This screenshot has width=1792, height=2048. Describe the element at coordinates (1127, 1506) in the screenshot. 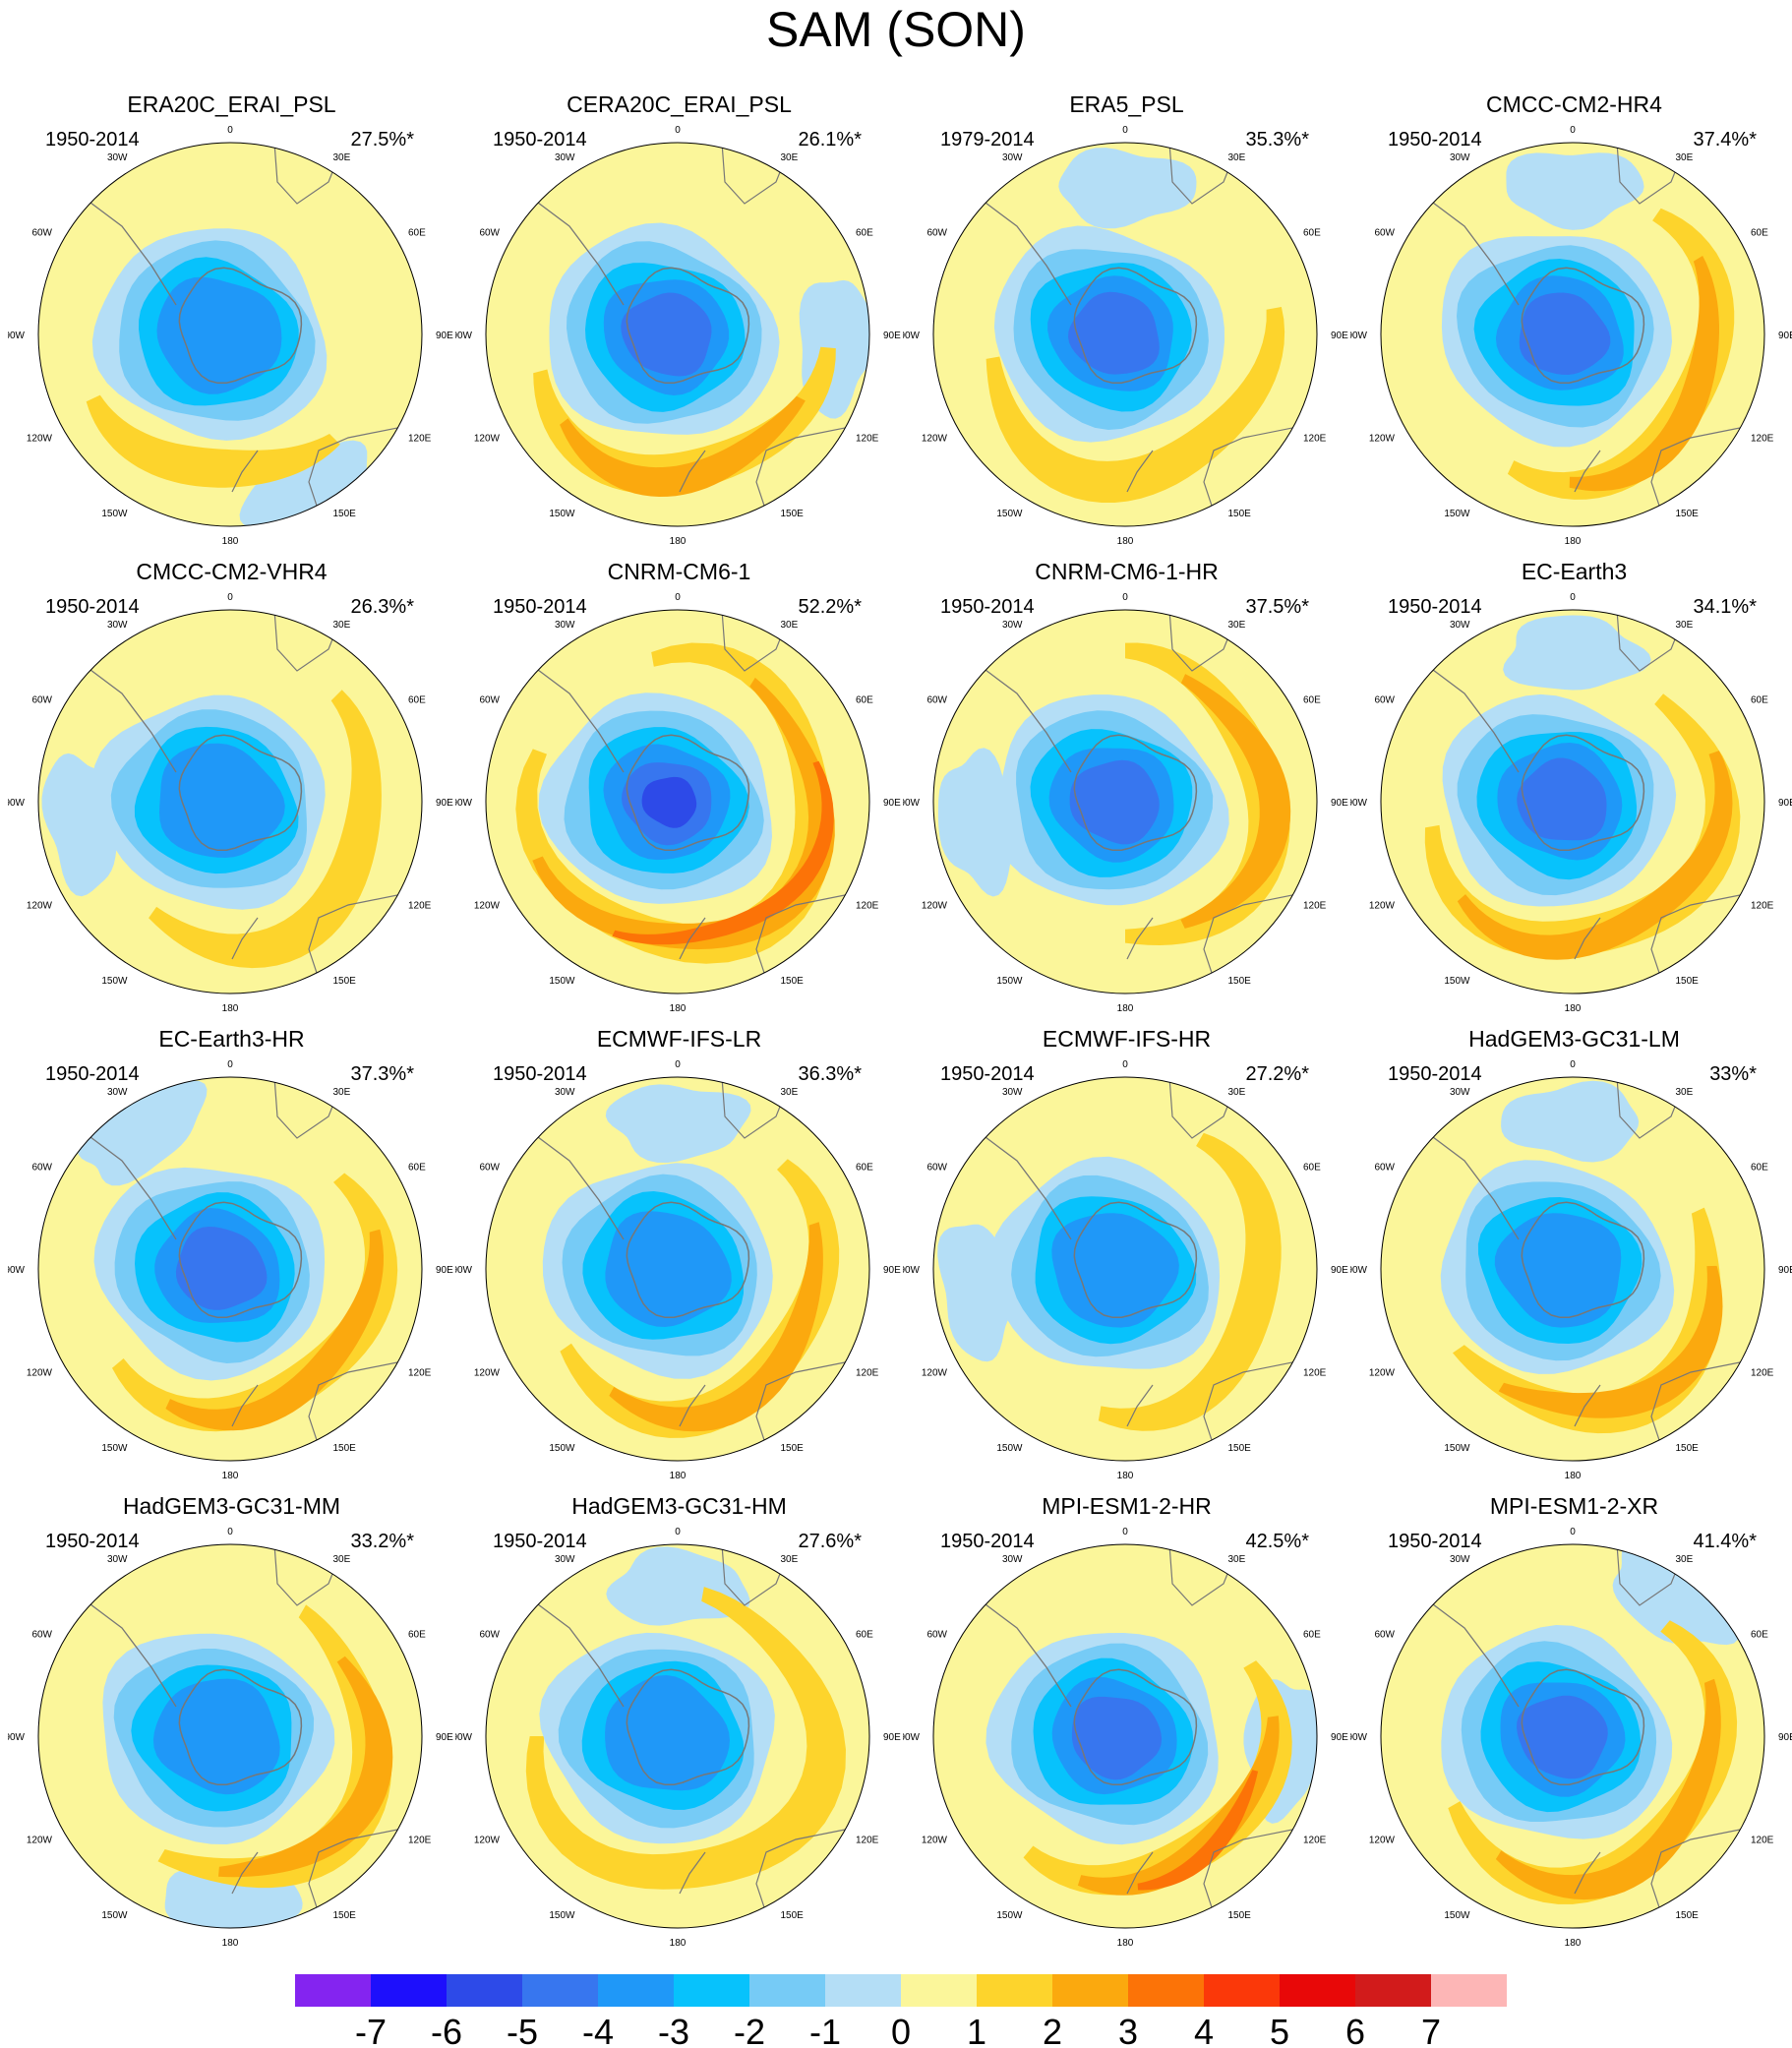

I see `panel-title: MPI-ESM1-2-HR` at that location.